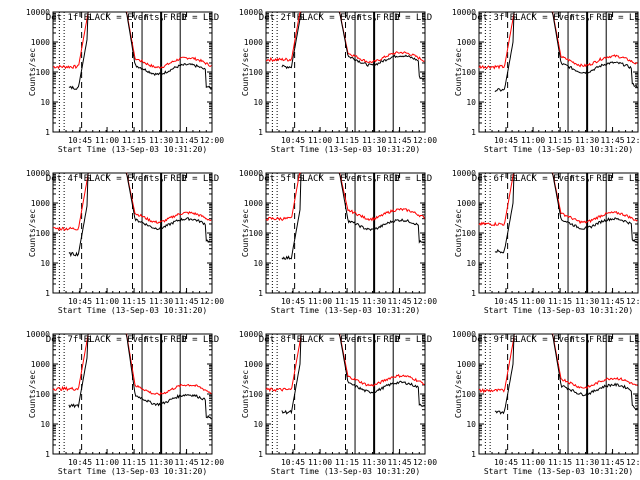 Image resolution: width=640 pixels, height=480 pixels. What do you see at coordinates (556, 179) in the screenshot?
I see `chart-title: Det 6f BLACK = Events, RED = LLD` at bounding box center [556, 179].